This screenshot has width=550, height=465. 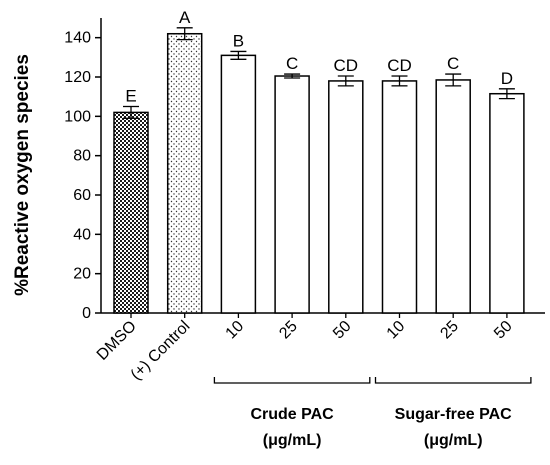 What do you see at coordinates (86, 313) in the screenshot?
I see `y-tick-label: 0` at bounding box center [86, 313].